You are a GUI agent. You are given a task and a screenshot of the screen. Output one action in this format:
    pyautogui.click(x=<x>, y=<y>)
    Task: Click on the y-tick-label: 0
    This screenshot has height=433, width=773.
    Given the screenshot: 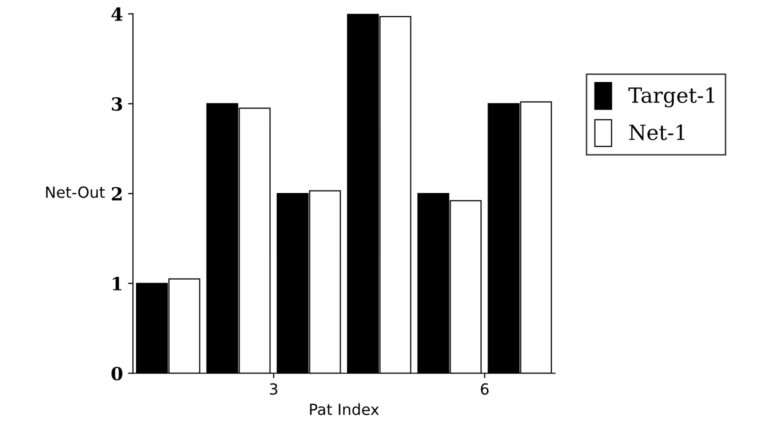 What is the action you would take?
    pyautogui.click(x=117, y=373)
    